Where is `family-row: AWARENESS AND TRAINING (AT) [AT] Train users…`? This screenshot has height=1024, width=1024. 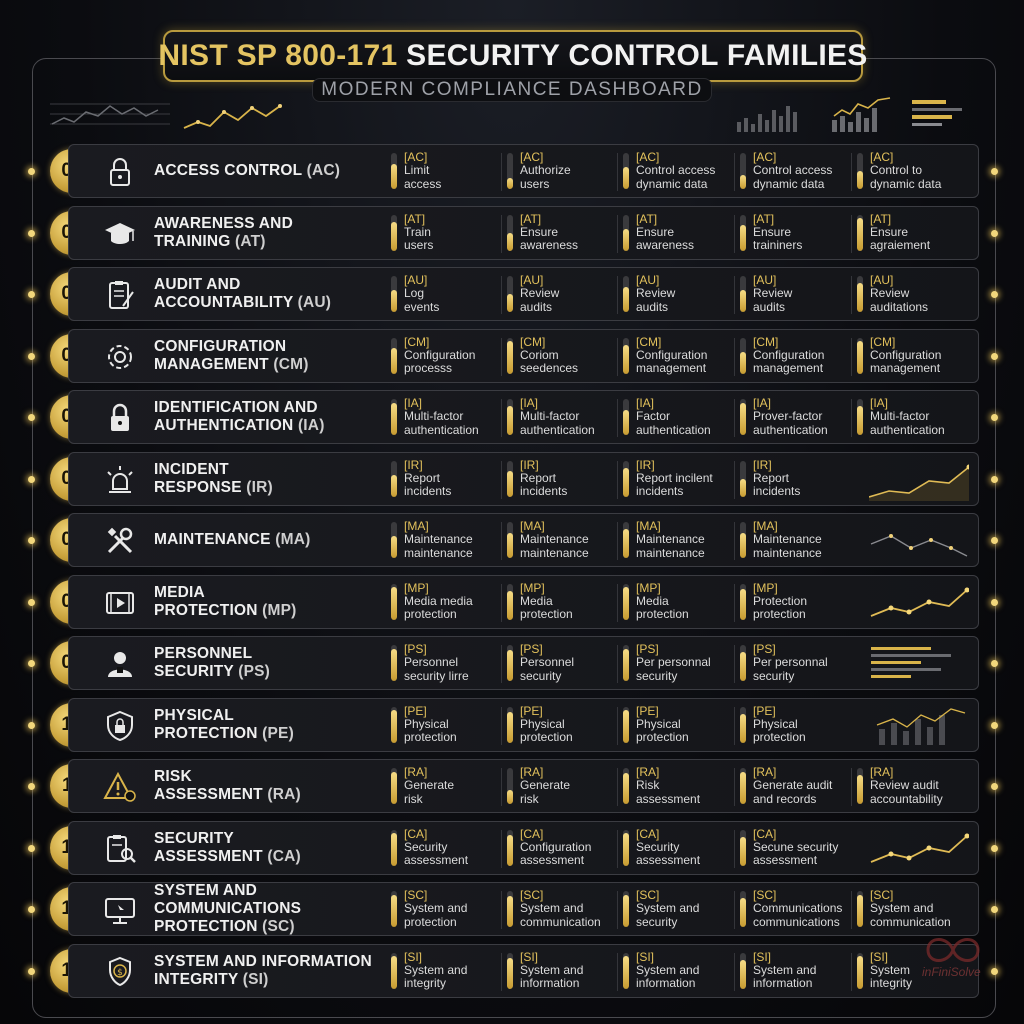
family-row: AWARENESS AND TRAINING (AT) [AT] Train users… is located at coordinates (523, 232).